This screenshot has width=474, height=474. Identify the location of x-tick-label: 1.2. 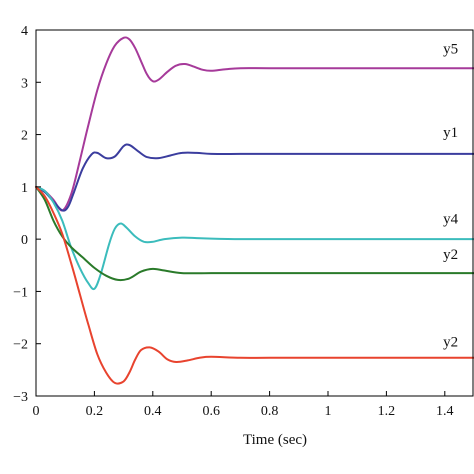
(387, 411).